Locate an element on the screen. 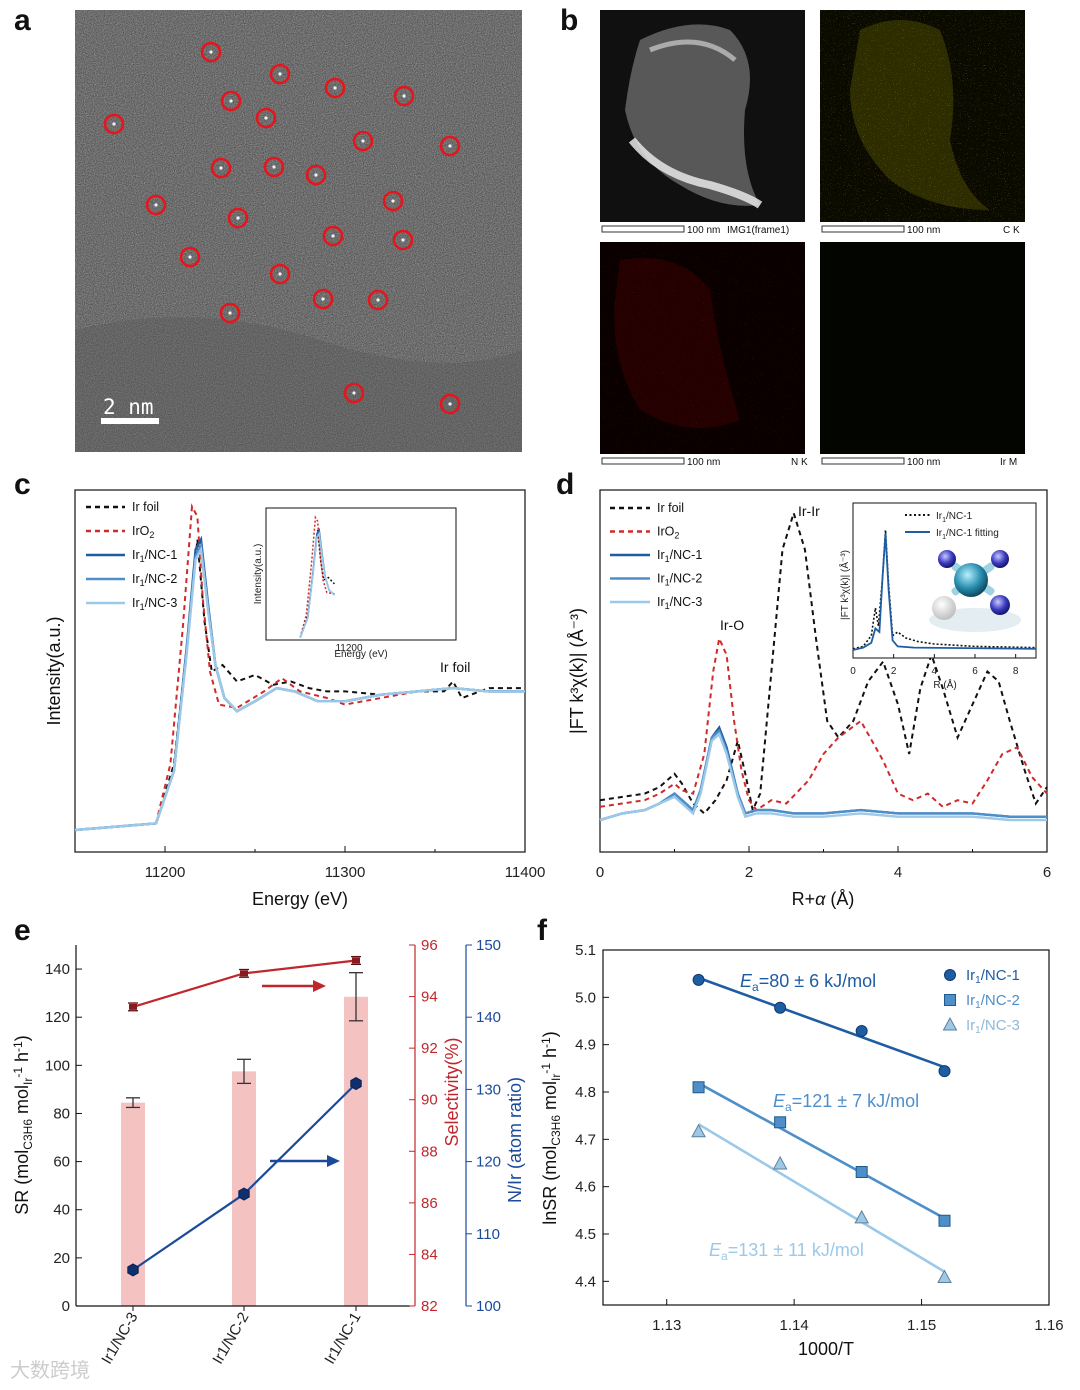  d-xlabel: R+α (Å) is located at coordinates (823, 899).